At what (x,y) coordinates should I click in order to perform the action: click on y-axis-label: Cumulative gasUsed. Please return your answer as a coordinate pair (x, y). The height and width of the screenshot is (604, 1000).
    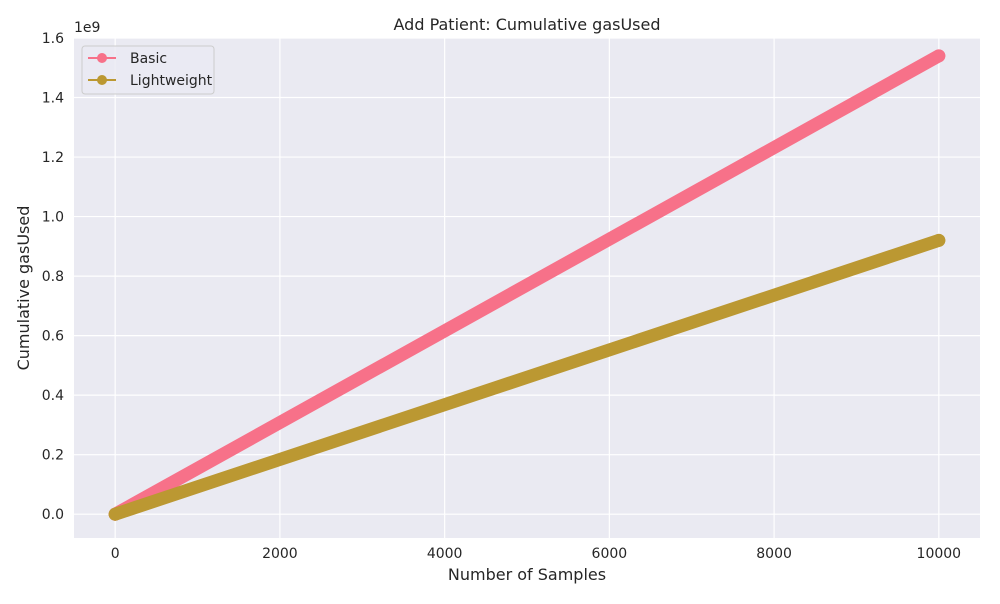
    Looking at the image, I should click on (23, 288).